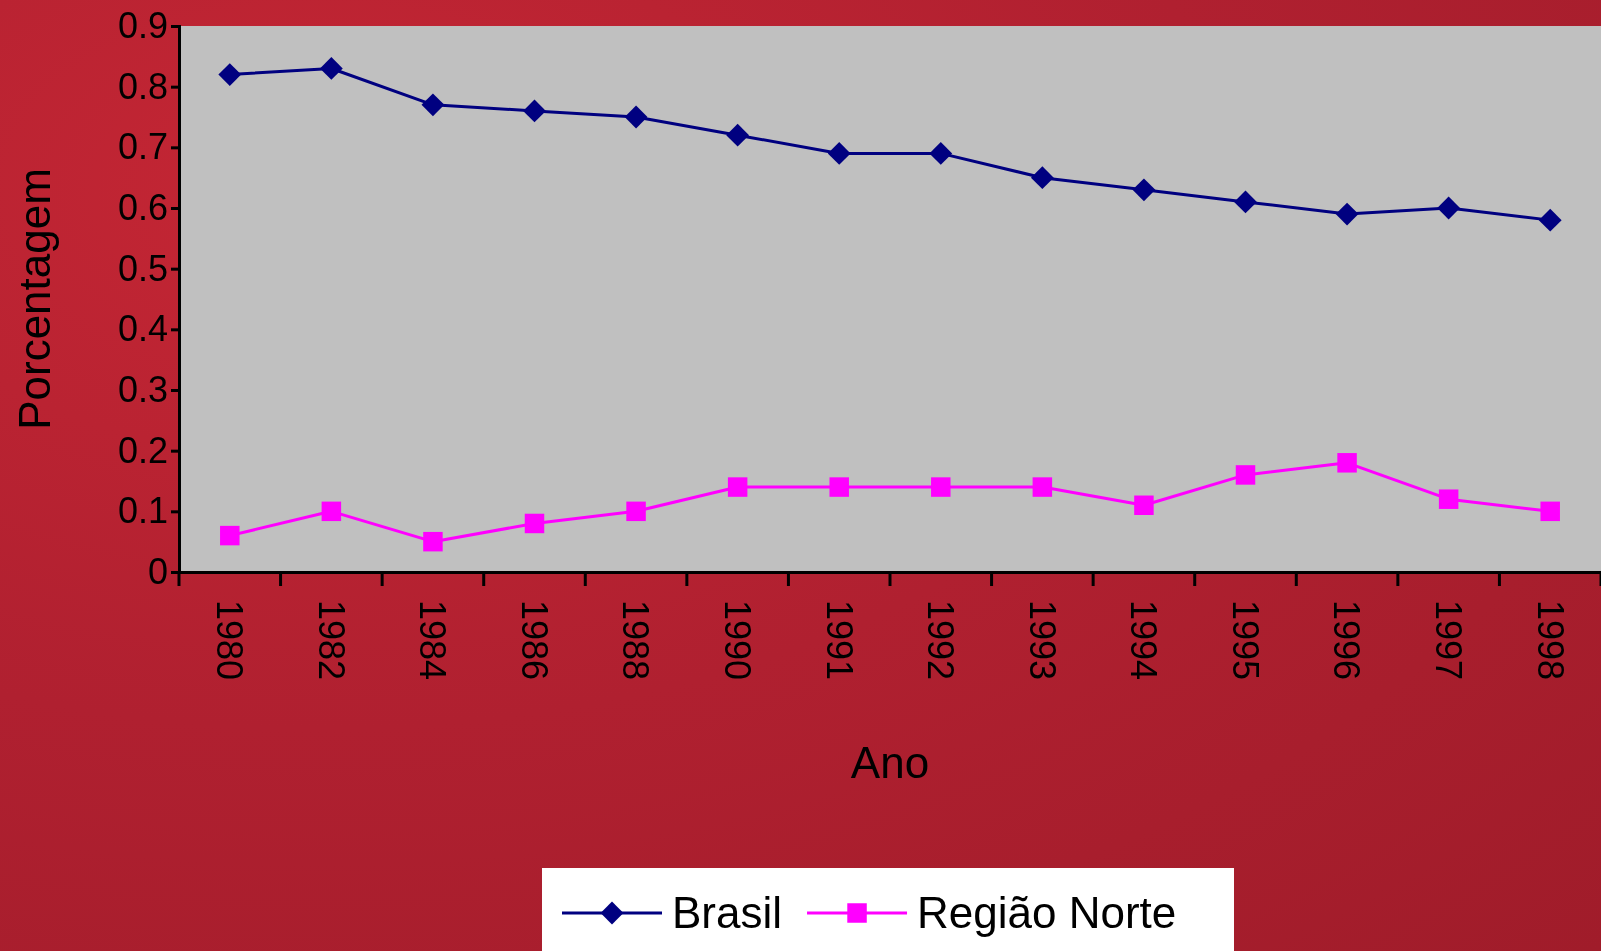  I want to click on y-tick-label: 0, so click(157, 572).